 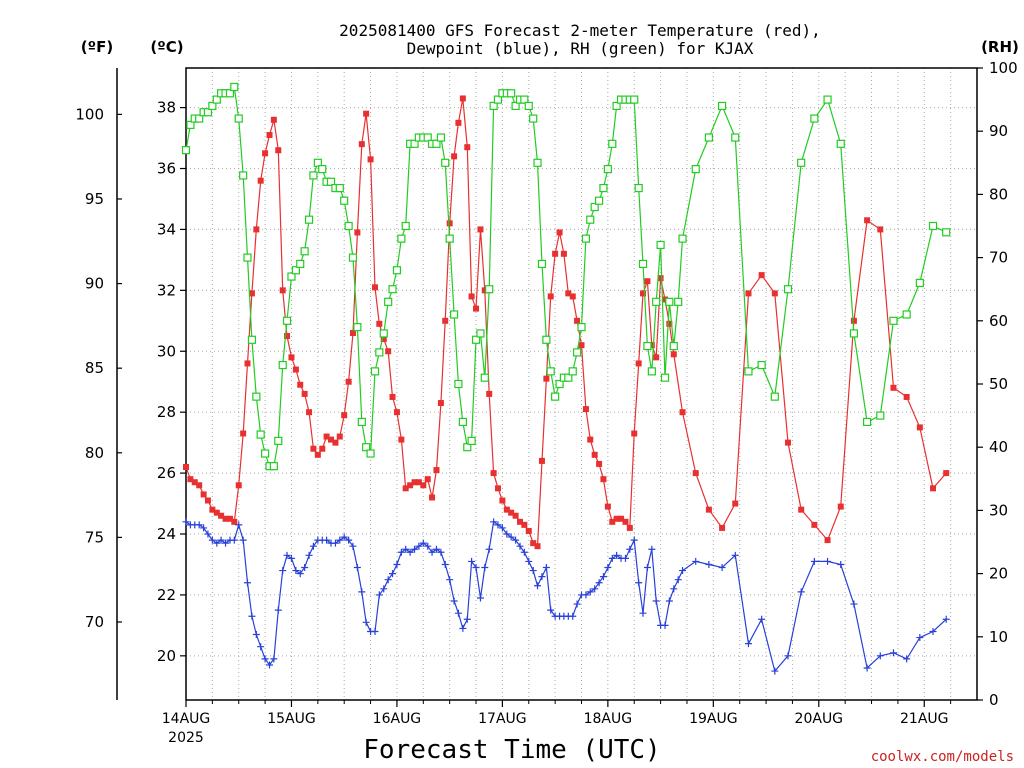 I want to click on rh-tick-label: 80, so click(x=998, y=194).